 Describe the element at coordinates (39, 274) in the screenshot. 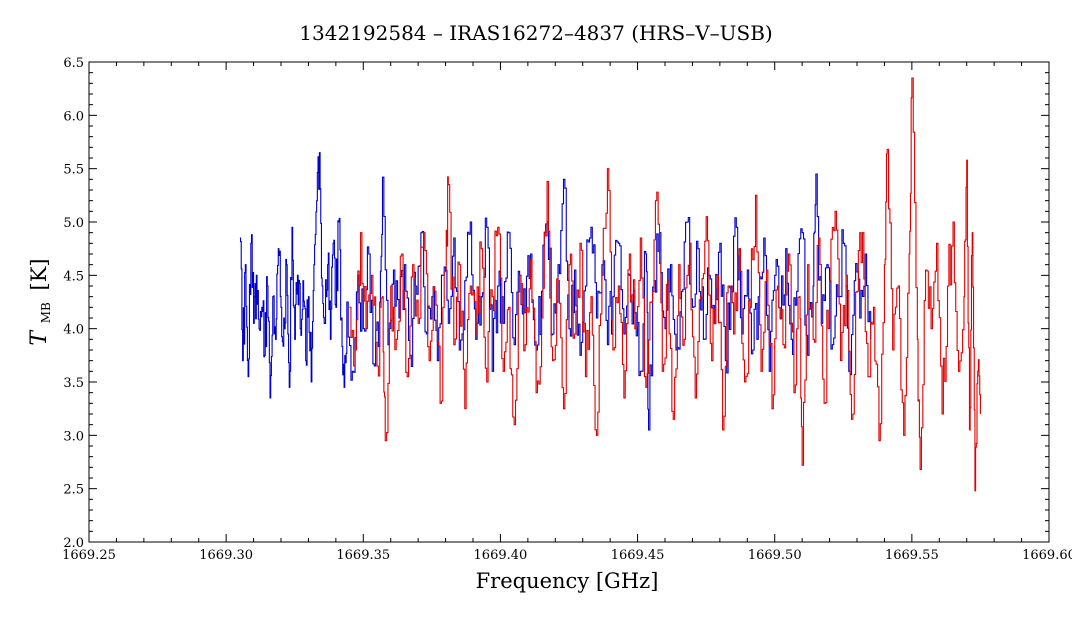

I see `y-axis-title-unit: [K]` at that location.